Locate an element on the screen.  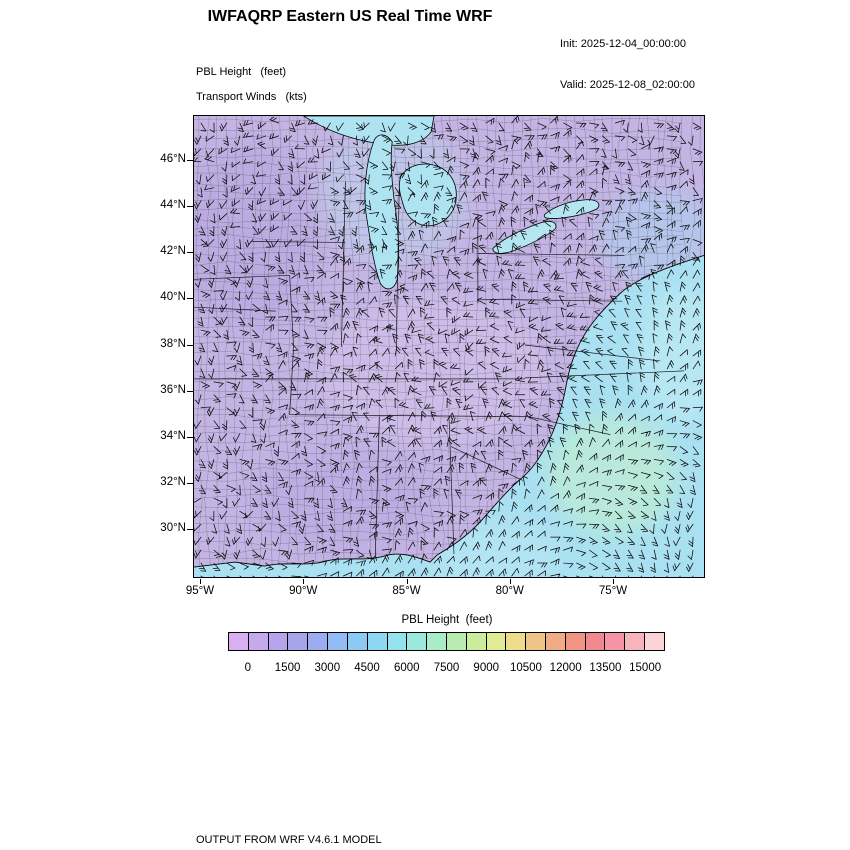
lon-tick-label: 95°W is located at coordinates (200, 591).